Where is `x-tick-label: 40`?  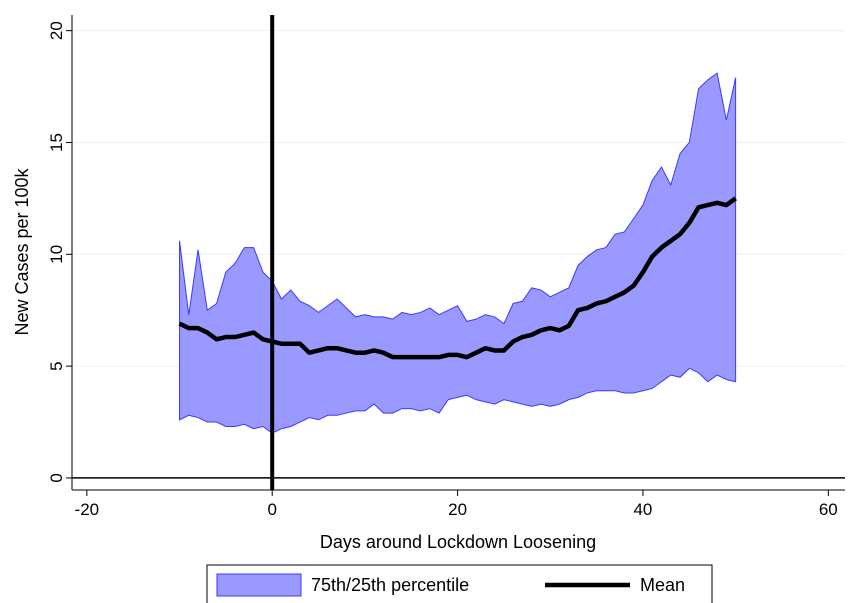
x-tick-label: 40 is located at coordinates (642, 509).